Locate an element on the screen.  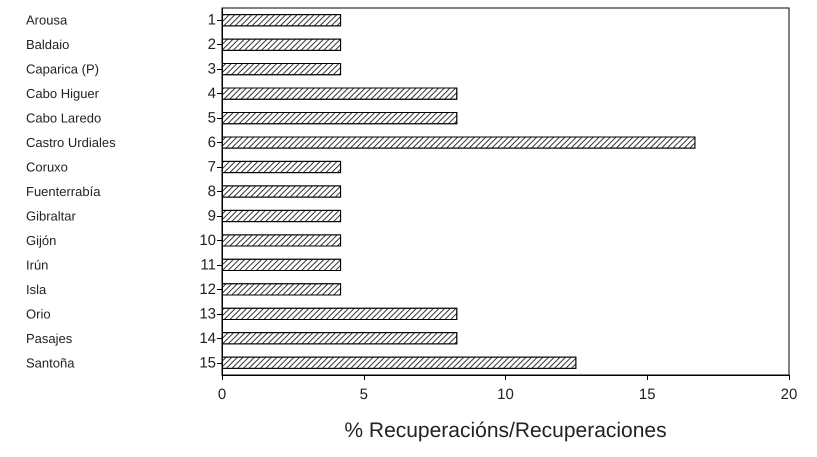
x-tick-label: 0 is located at coordinates (222, 394).